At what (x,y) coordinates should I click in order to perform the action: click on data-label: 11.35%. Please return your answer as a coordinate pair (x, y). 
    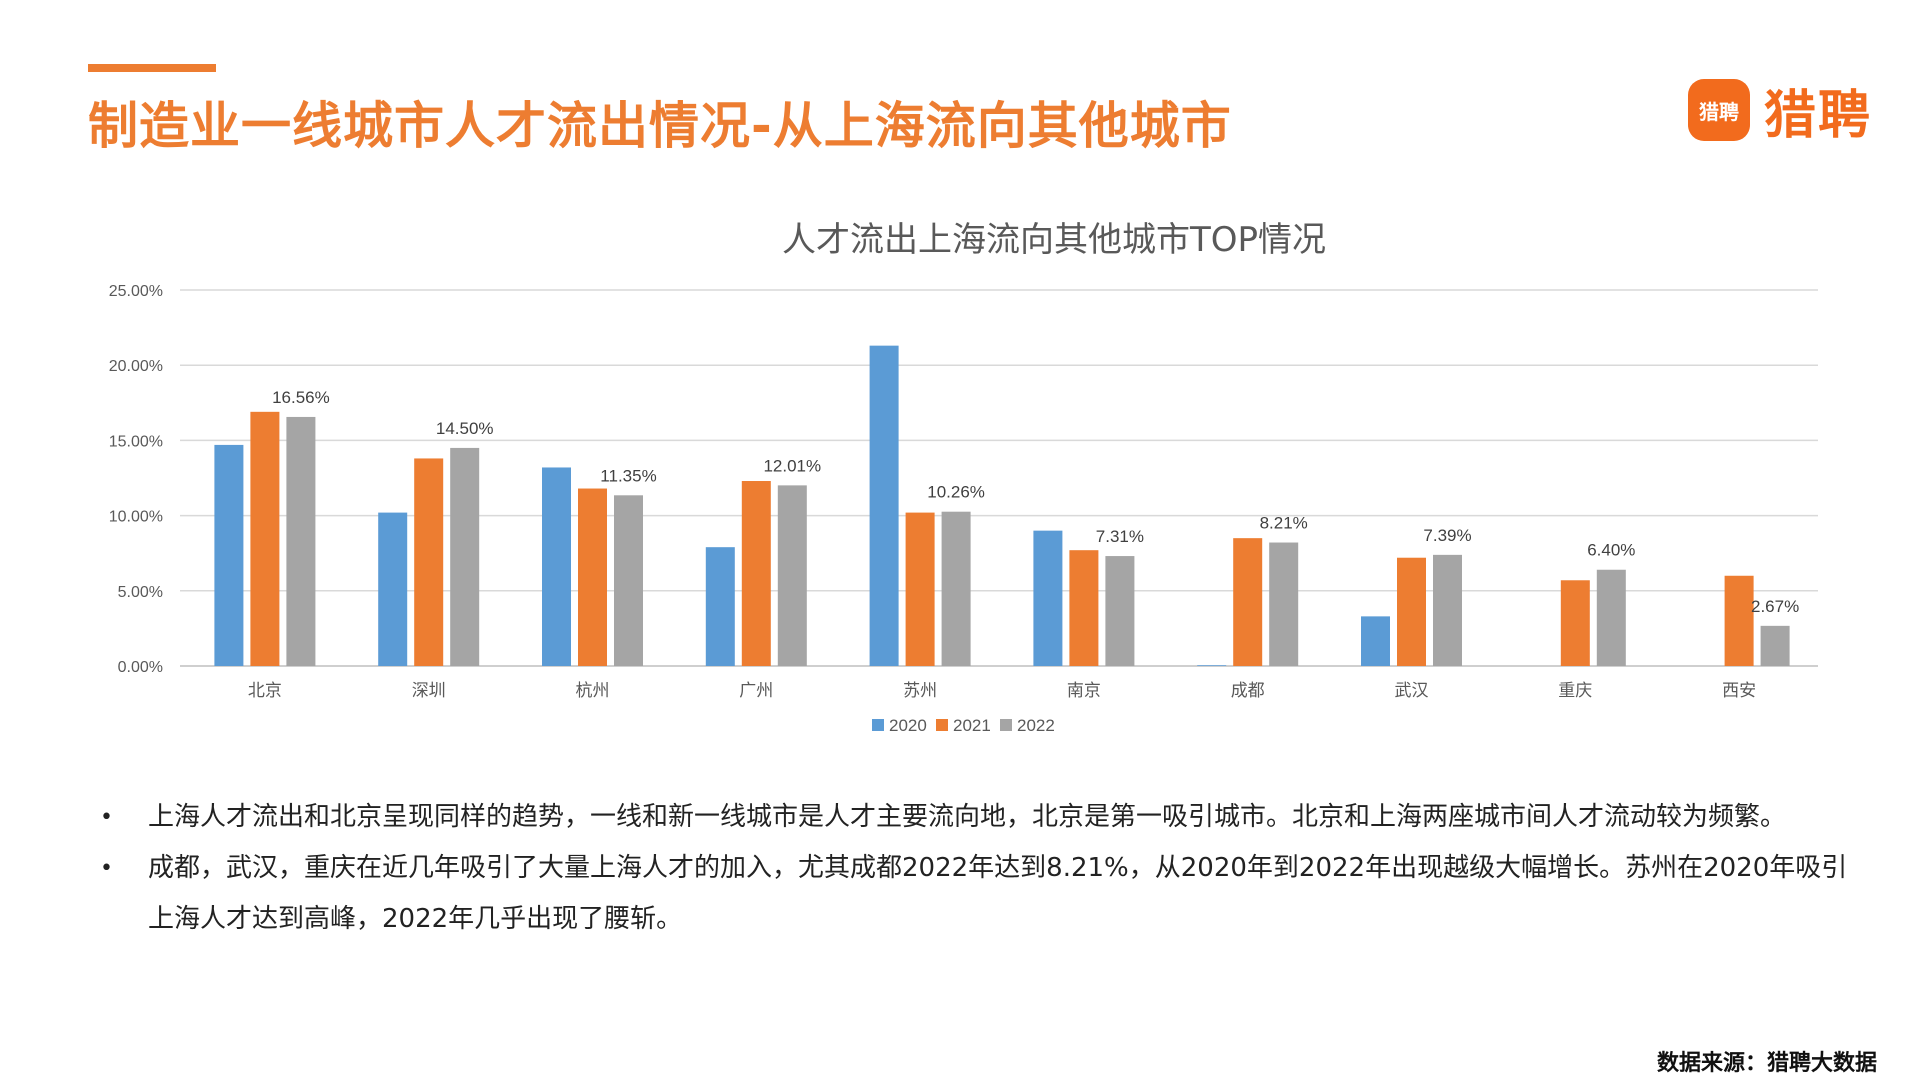
    Looking at the image, I should click on (628, 475).